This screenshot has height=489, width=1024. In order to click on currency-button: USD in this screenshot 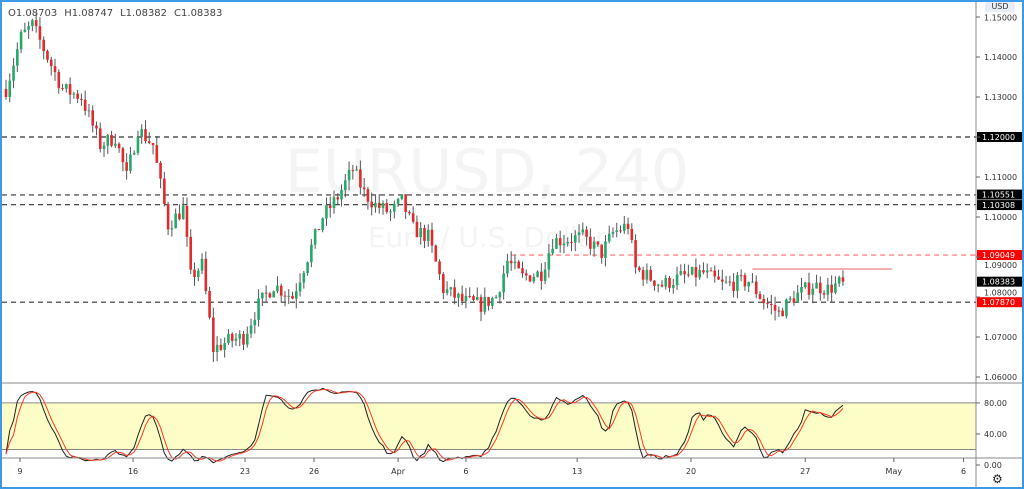, I will do `click(1000, 7)`.